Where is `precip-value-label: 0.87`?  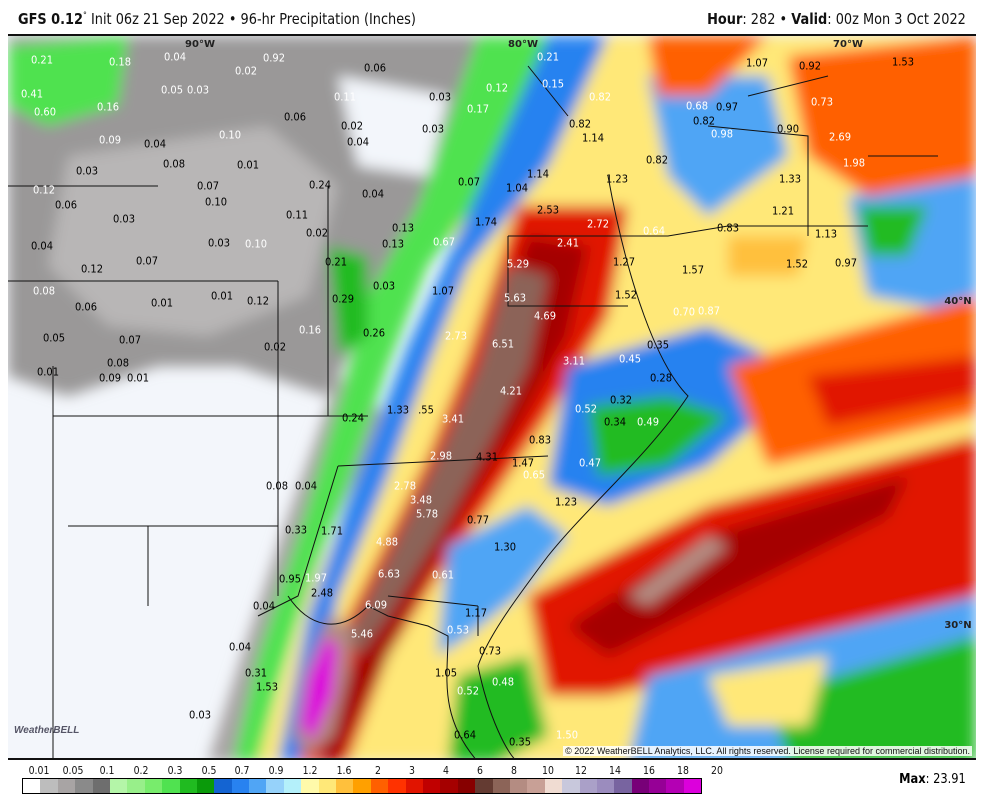
precip-value-label: 0.87 is located at coordinates (709, 311).